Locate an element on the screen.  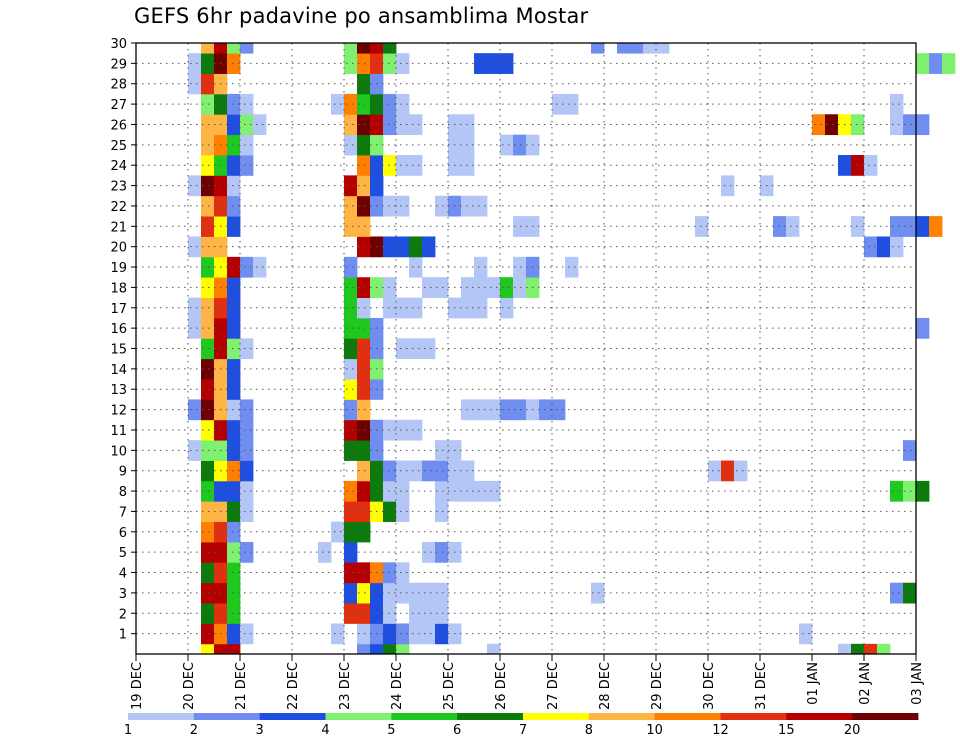
y-tick-label: 11 is located at coordinates (118, 431).